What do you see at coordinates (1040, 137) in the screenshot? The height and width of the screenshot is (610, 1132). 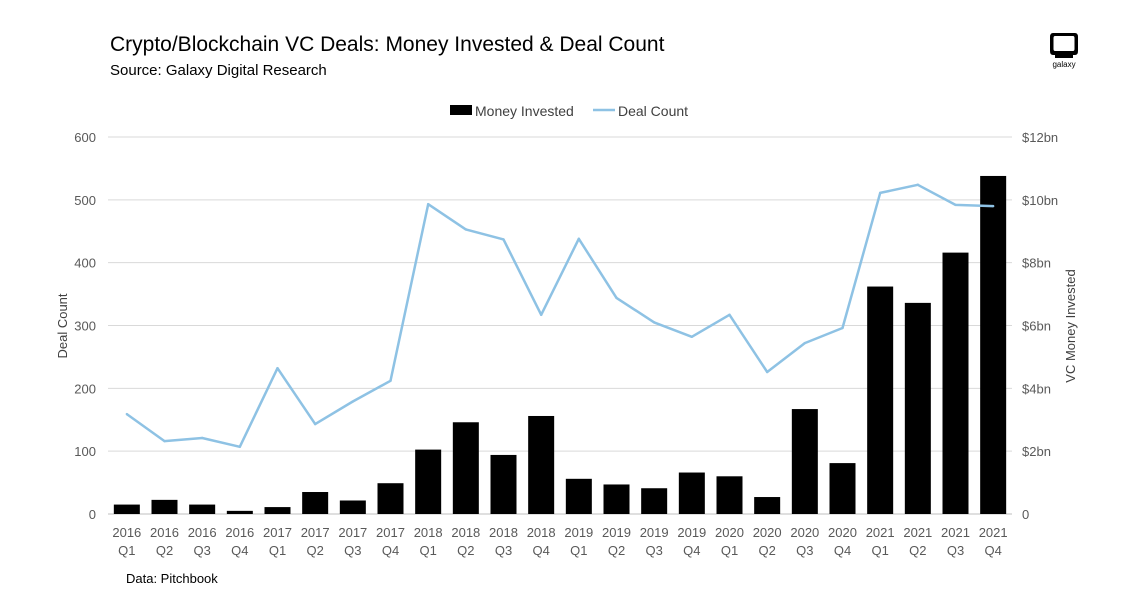 I see `y-right-tick-label: $12bn` at bounding box center [1040, 137].